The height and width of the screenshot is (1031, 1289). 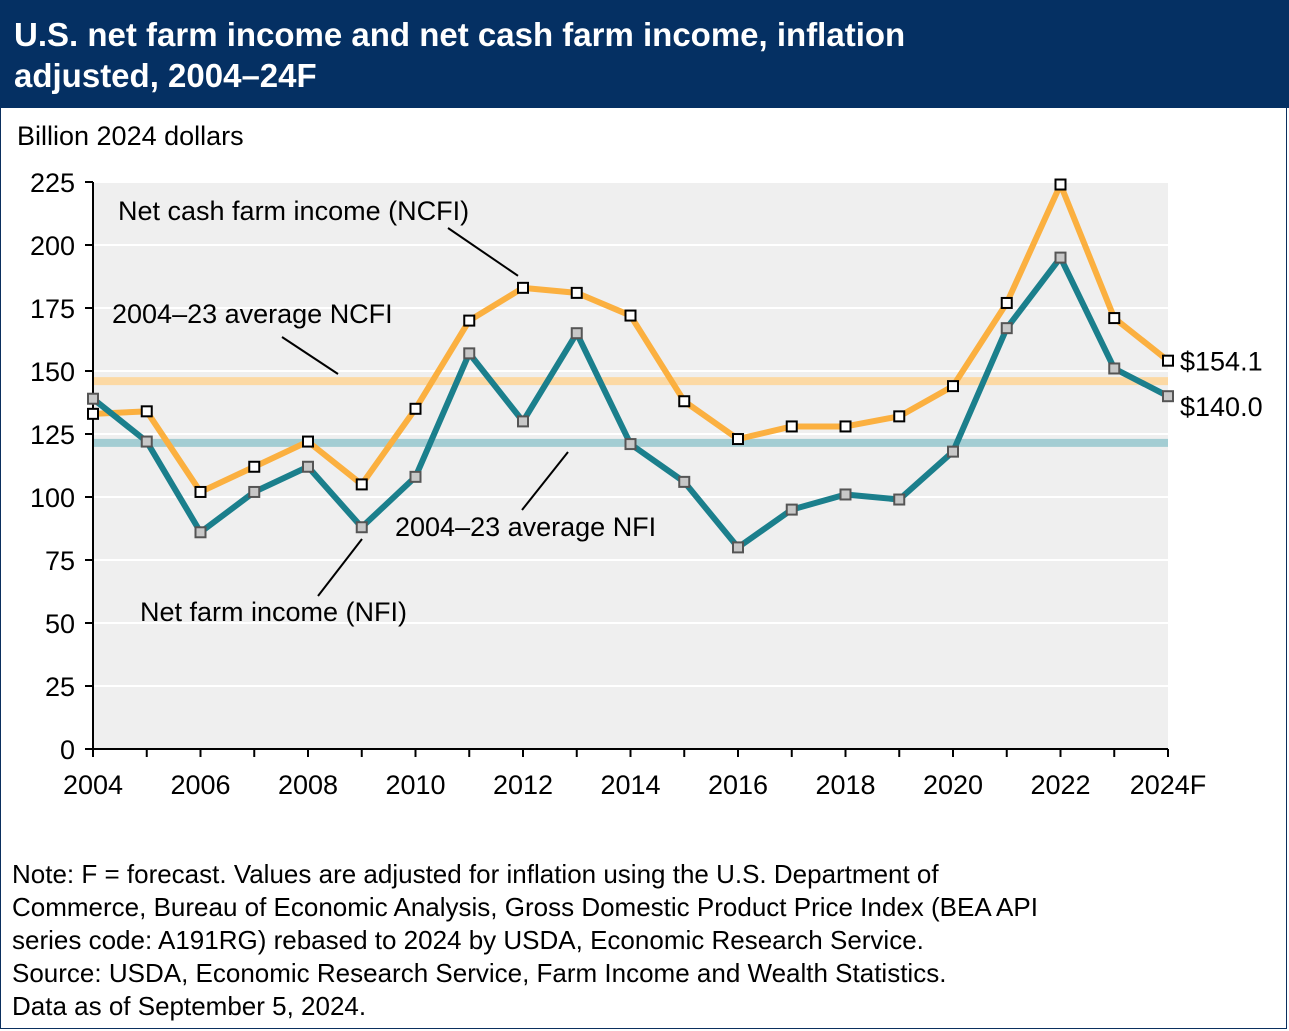 I want to click on y-tick-label: 150, so click(x=52, y=372).